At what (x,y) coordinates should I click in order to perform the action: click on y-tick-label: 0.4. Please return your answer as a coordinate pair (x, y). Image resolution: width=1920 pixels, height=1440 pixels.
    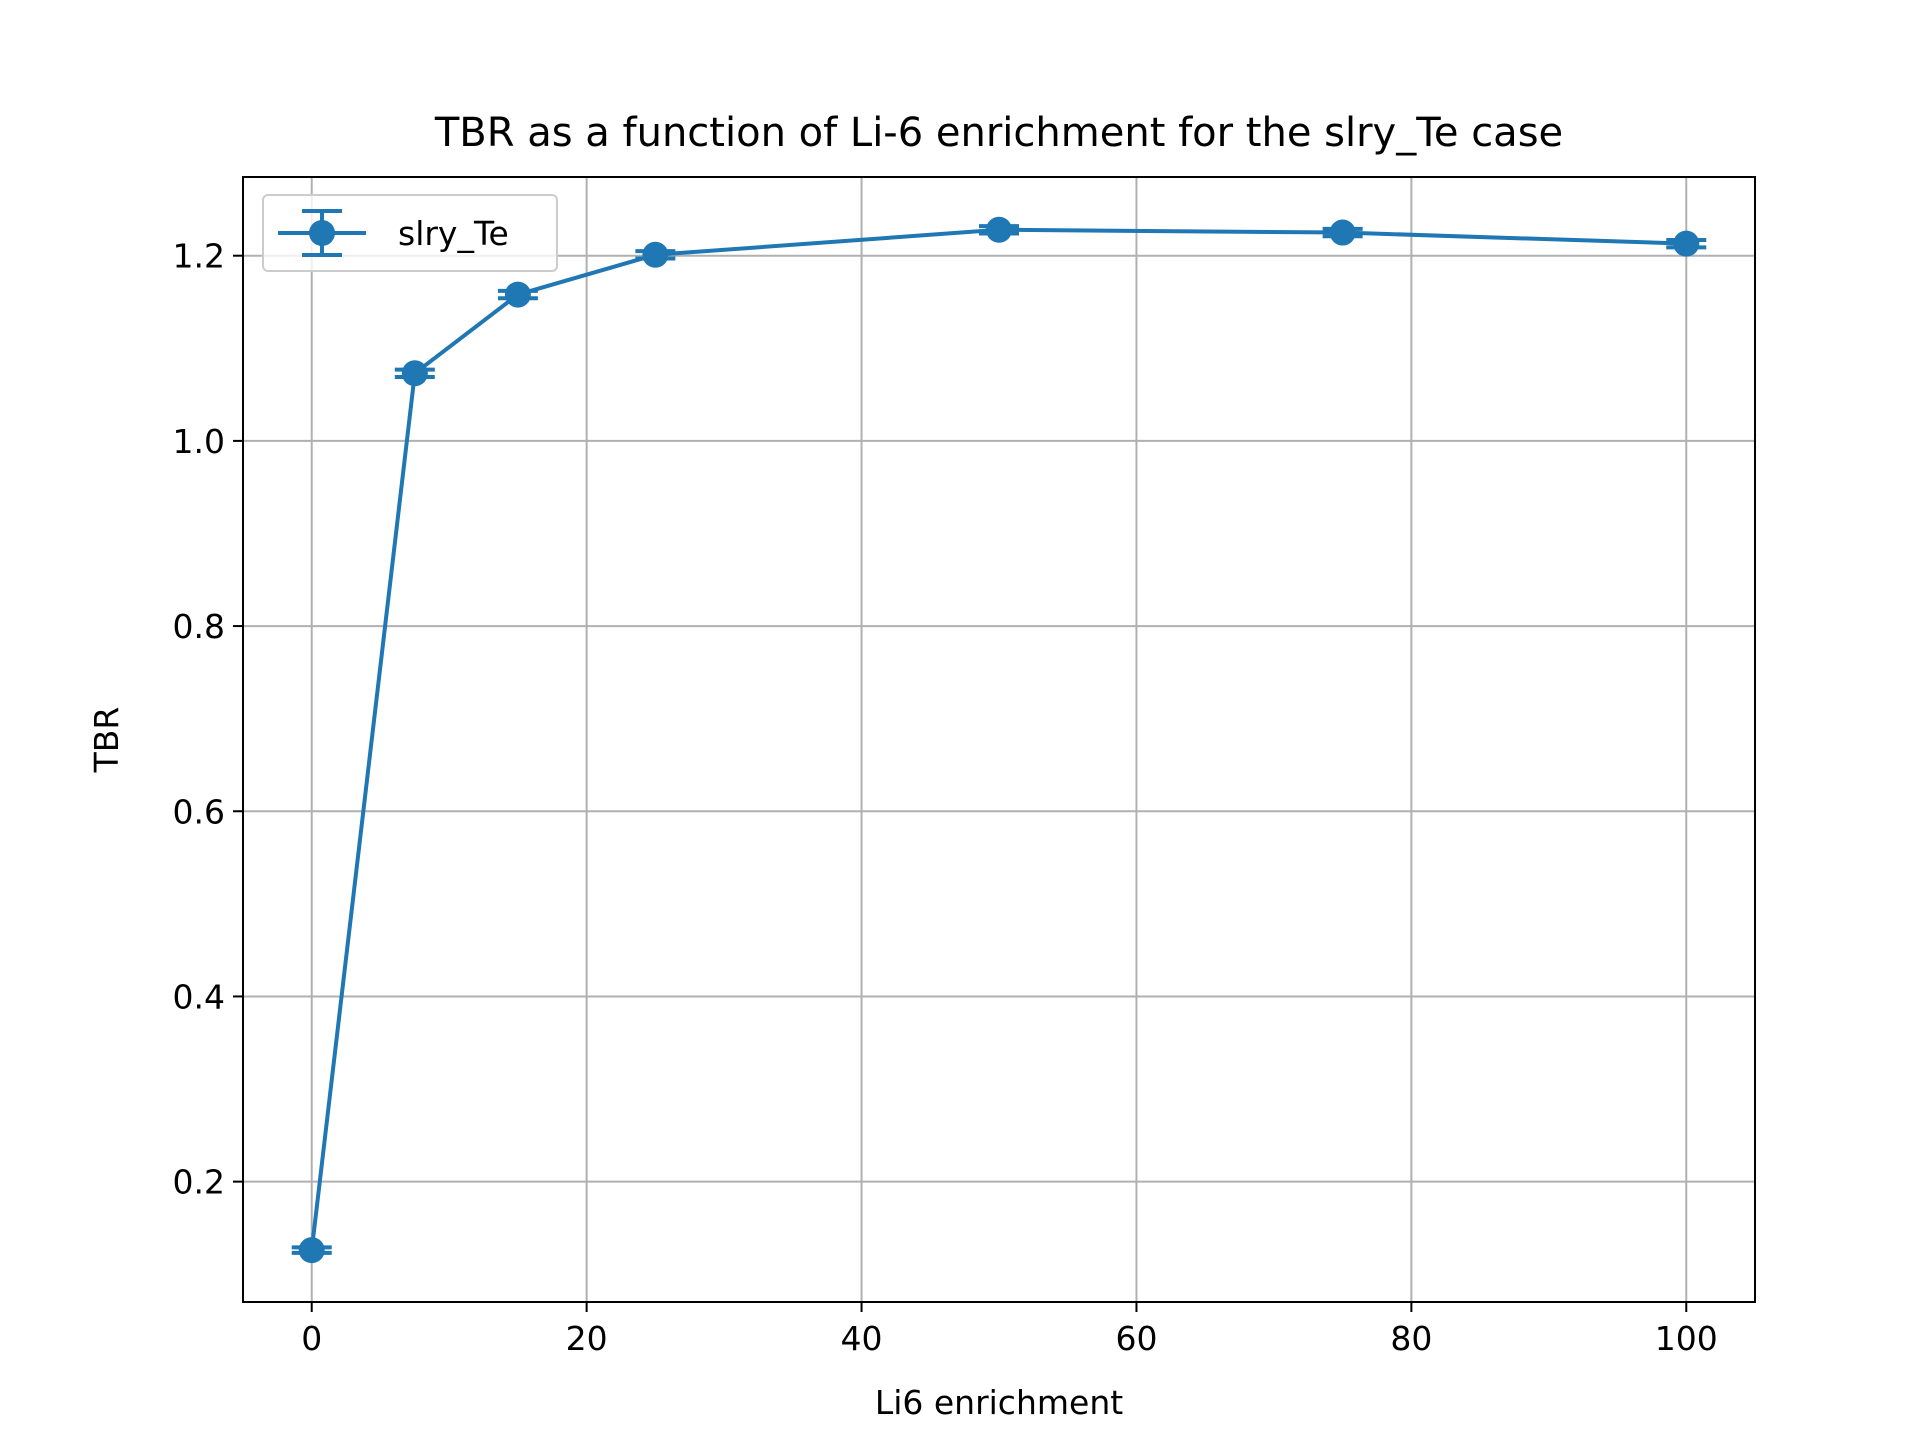
    Looking at the image, I should click on (199, 996).